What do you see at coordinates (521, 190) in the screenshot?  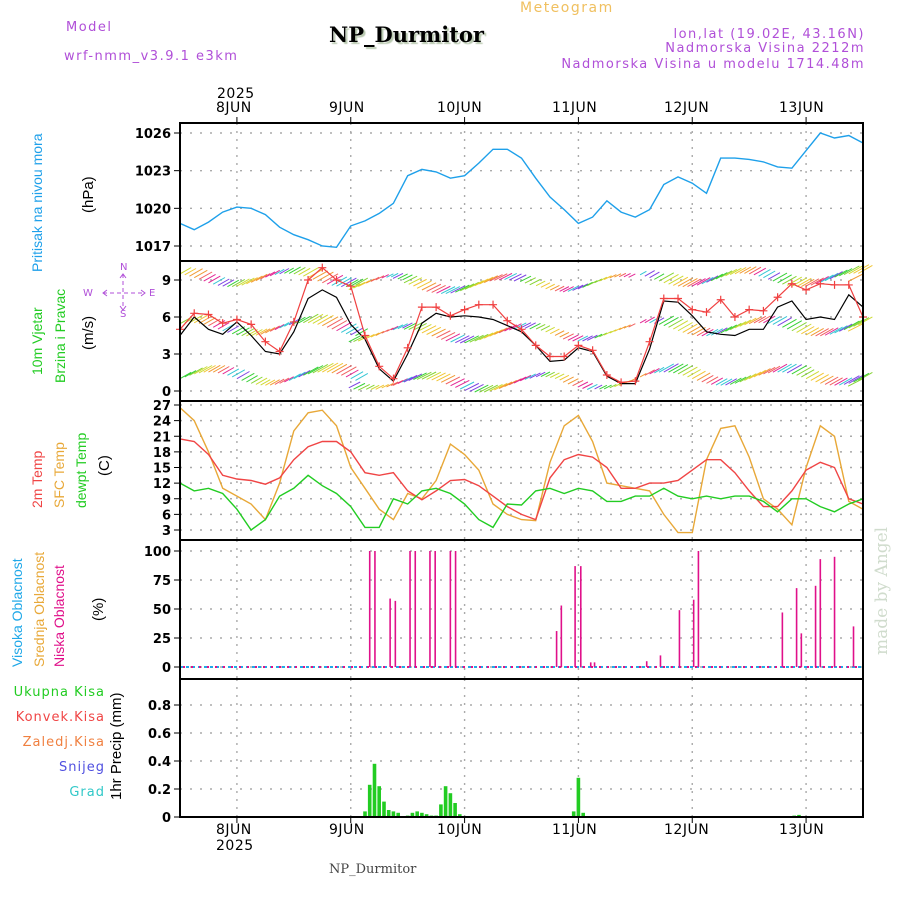 I see `pressure-line` at bounding box center [521, 190].